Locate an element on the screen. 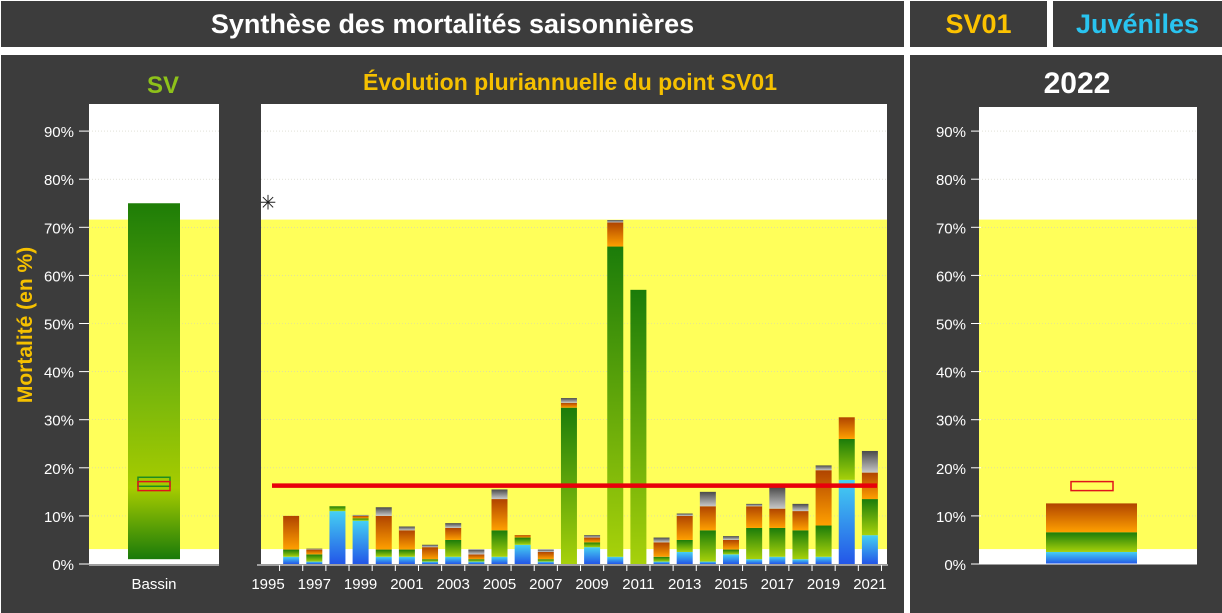 This screenshot has height=613, width=1222. x-tick-label: 1995 is located at coordinates (267, 584).